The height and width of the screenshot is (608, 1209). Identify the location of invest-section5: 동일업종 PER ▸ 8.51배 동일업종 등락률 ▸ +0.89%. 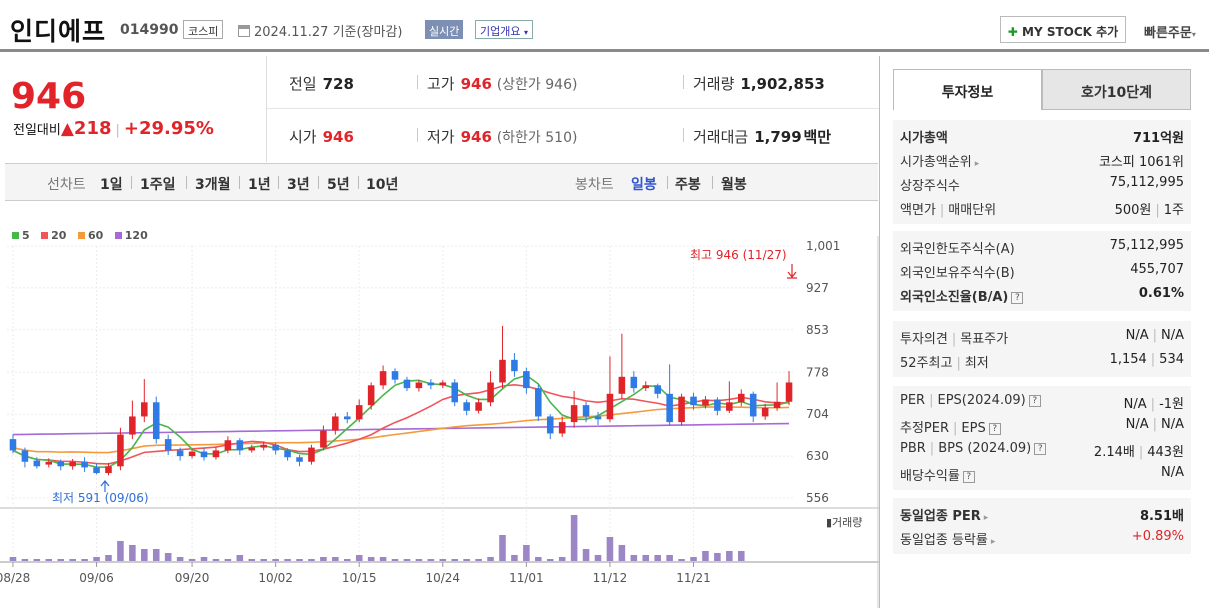
(1042, 526).